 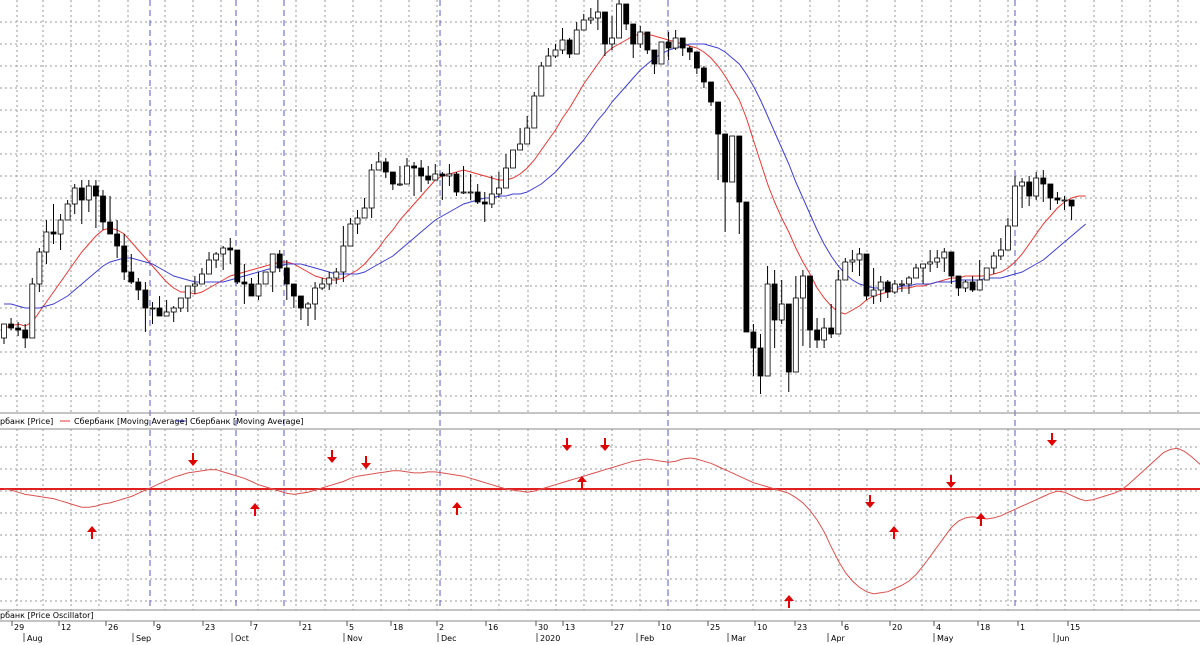 What do you see at coordinates (19, 627) in the screenshot?
I see `day-tick-label: 29` at bounding box center [19, 627].